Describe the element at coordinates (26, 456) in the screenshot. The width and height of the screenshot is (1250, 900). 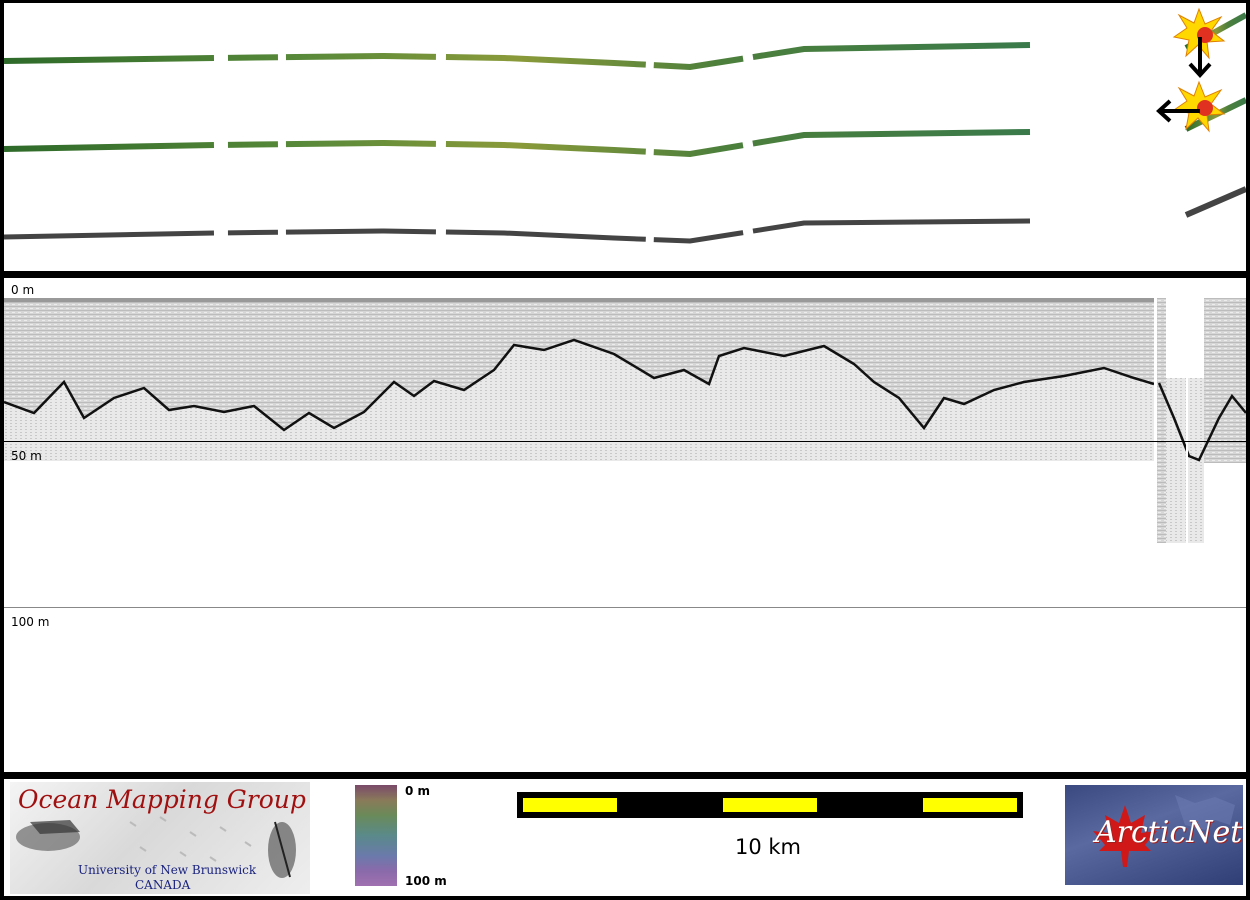
I see `depth-label-50: 50 m` at that location.